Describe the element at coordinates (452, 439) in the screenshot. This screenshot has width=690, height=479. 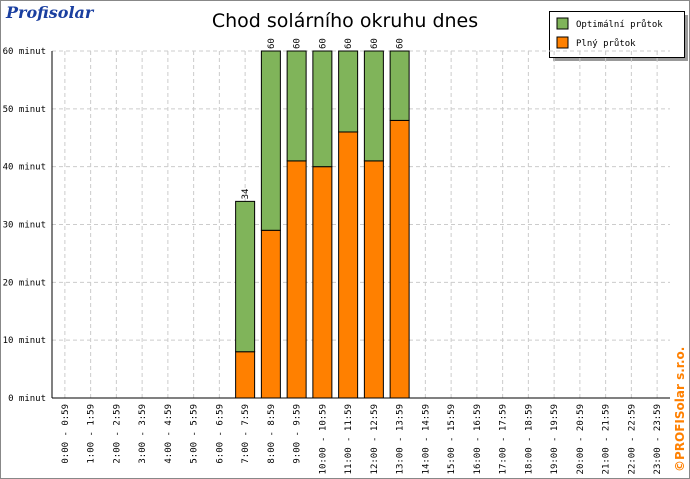
I see `x-tick-label: 15:00 - 15:59` at that location.